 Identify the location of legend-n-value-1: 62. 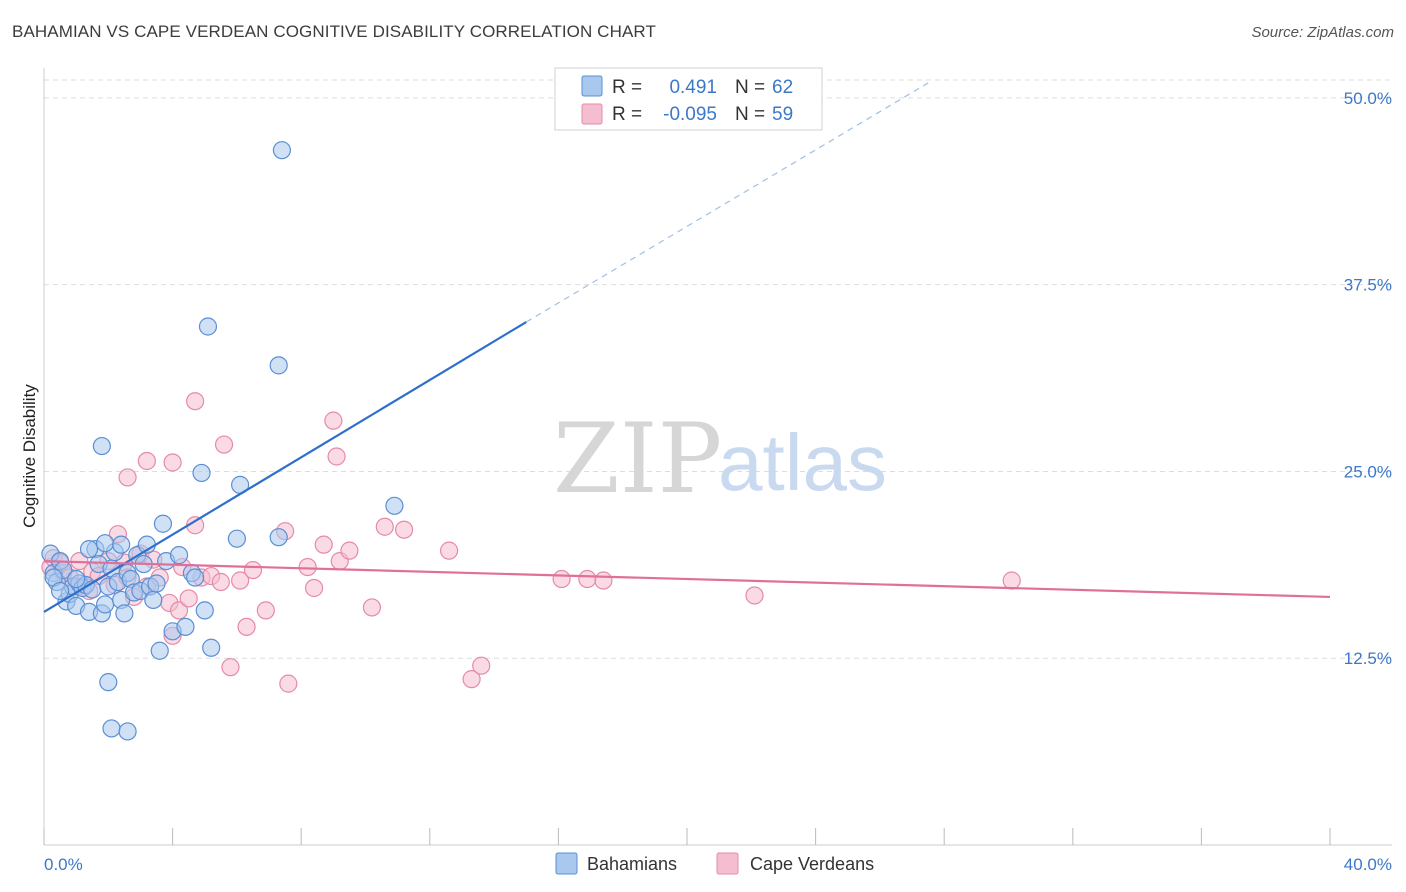
(782, 87).